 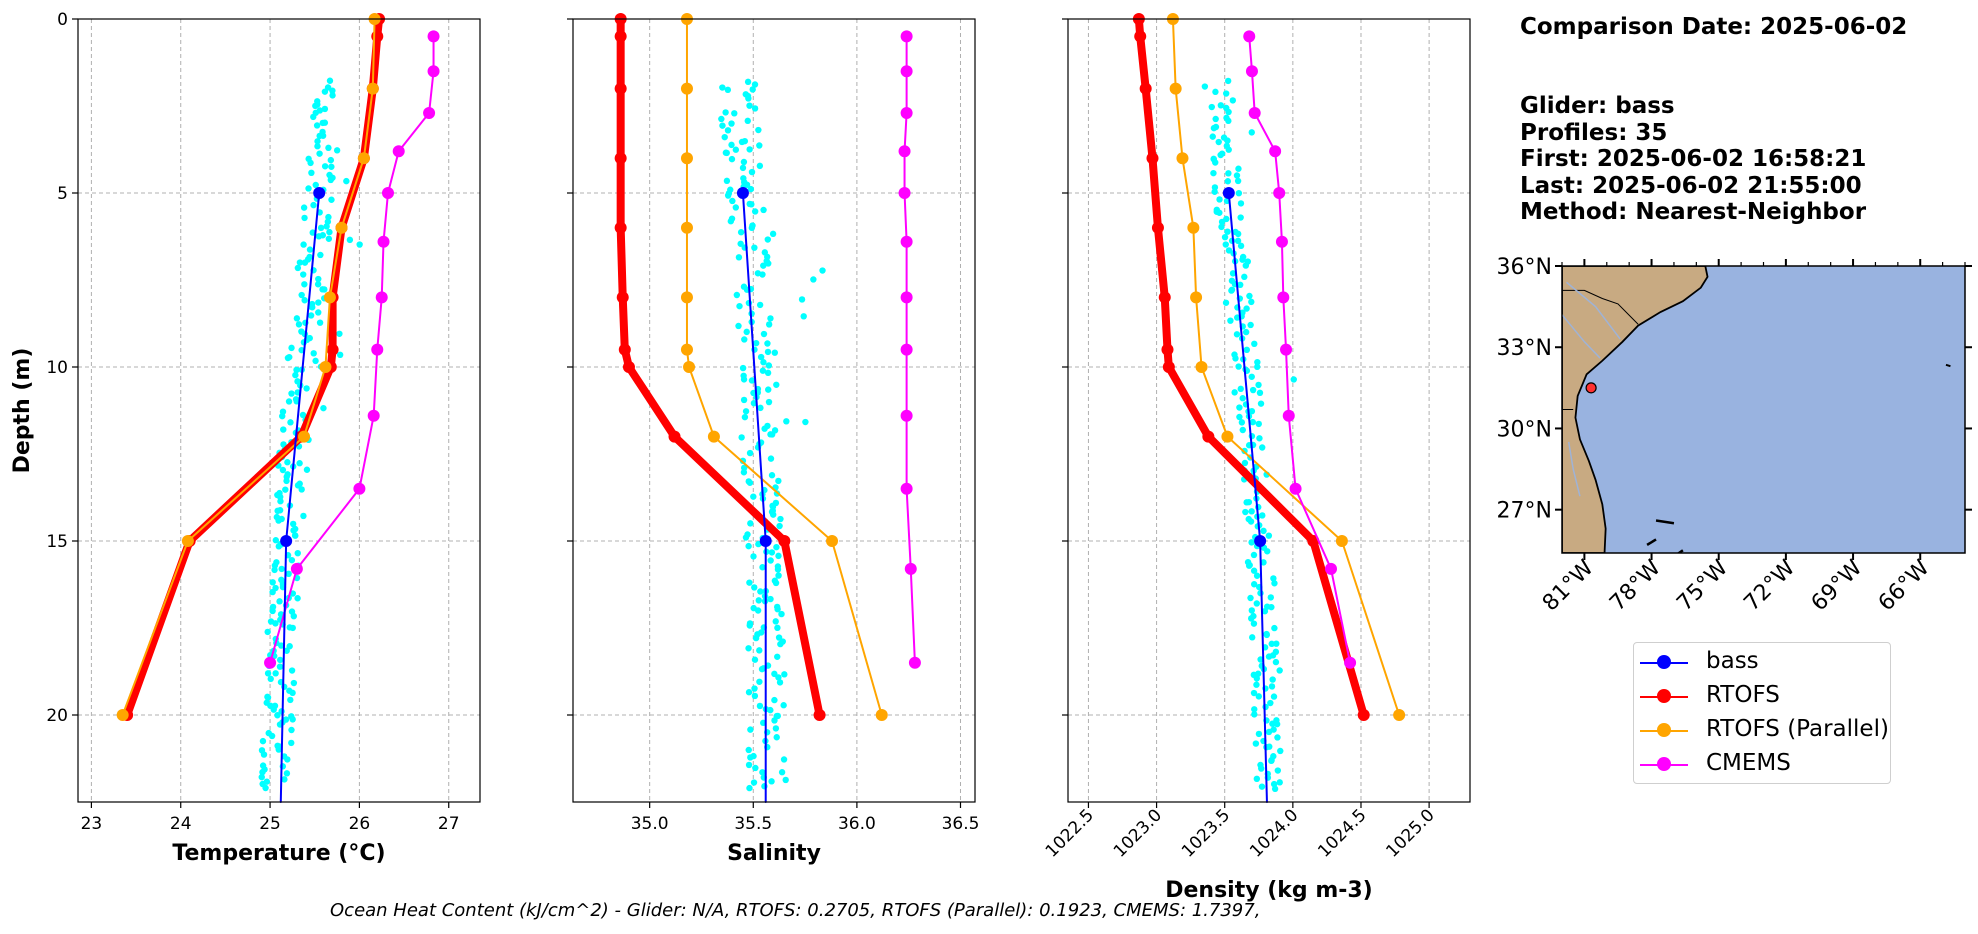 What do you see at coordinates (1260, 541) in the screenshot?
I see `series-marker-bass` at bounding box center [1260, 541].